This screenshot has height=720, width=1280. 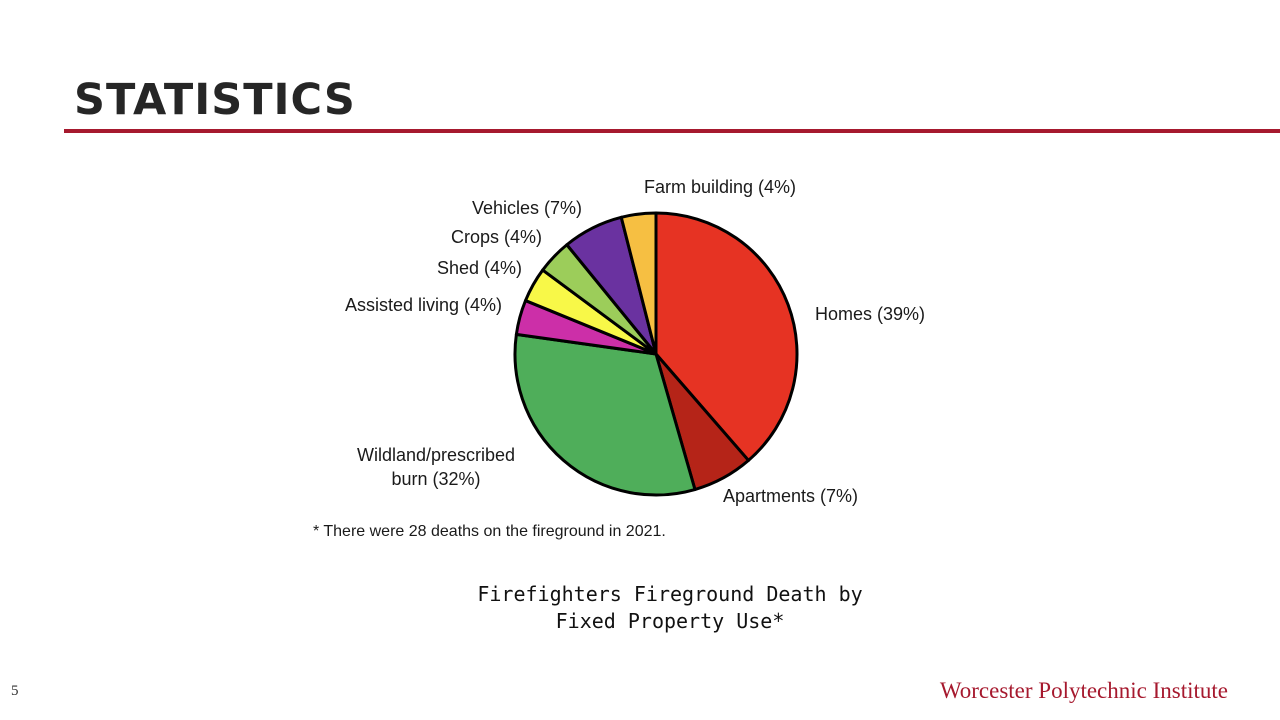 What do you see at coordinates (496, 237) in the screenshot?
I see `slice-label: Crops (4%)` at bounding box center [496, 237].